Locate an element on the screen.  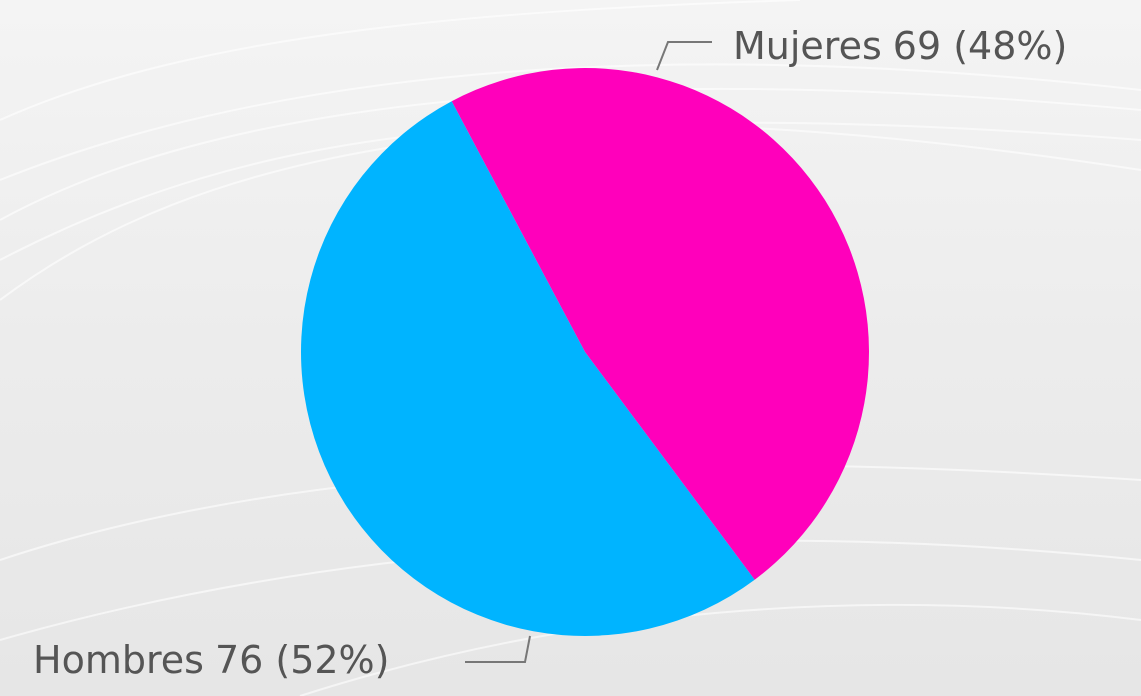
category-label: Mujeres is located at coordinates (807, 46).